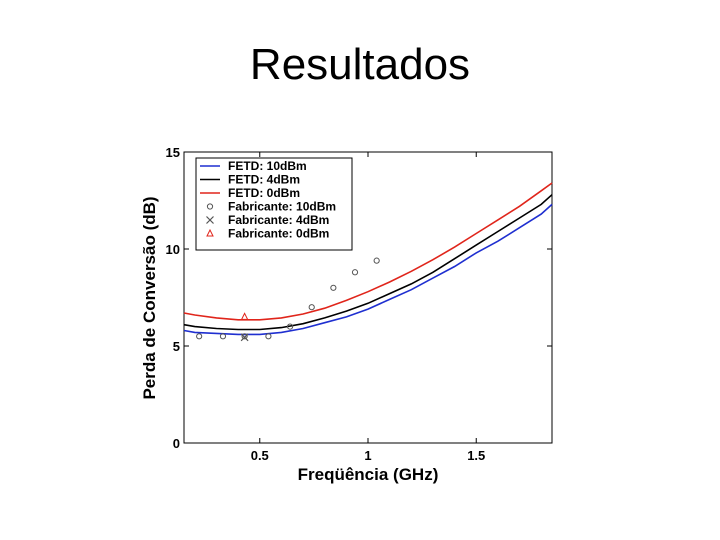  I want to click on legend-label: Fabricante: 4dBm, so click(278, 220).